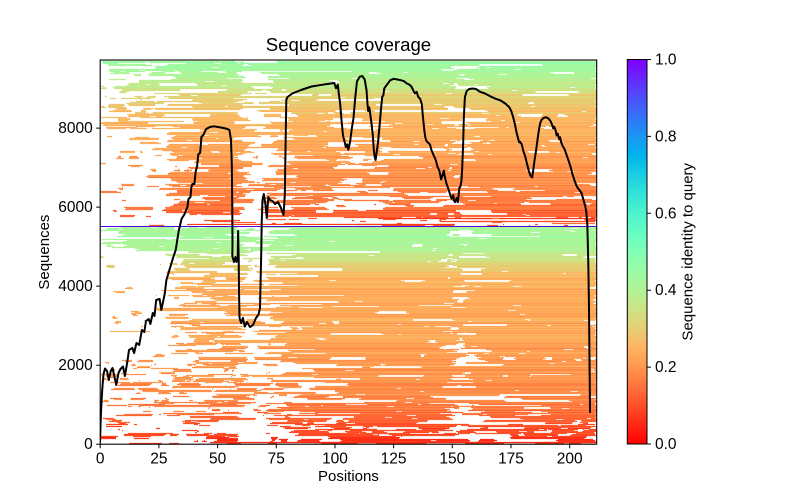 The width and height of the screenshot is (800, 500). Describe the element at coordinates (158, 459) in the screenshot. I see `svg-text: 25` at that location.